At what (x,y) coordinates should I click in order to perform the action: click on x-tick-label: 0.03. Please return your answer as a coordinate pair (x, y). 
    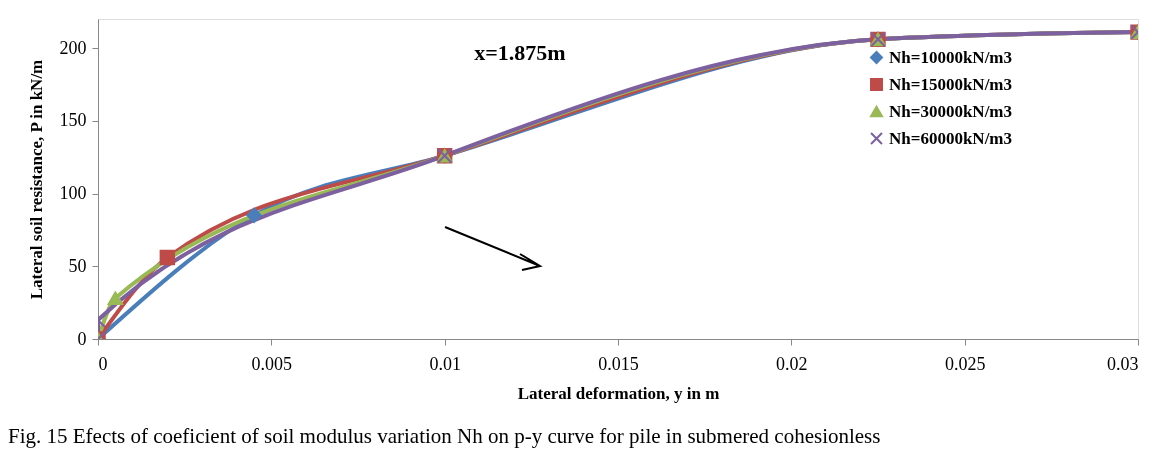
    Looking at the image, I should click on (1123, 363).